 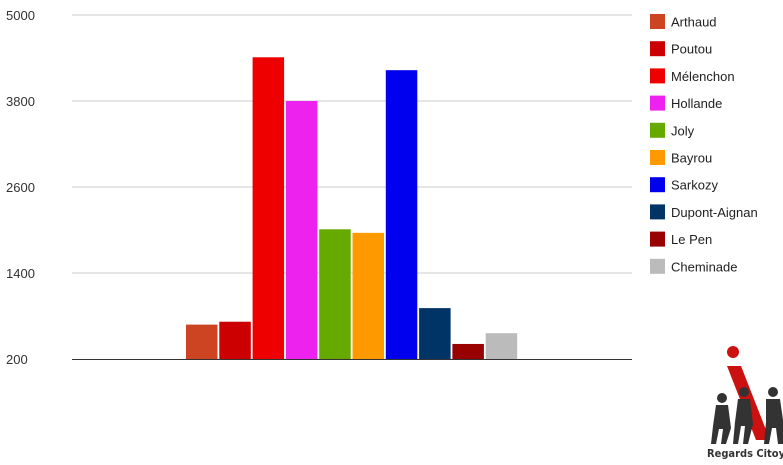 I want to click on legend-label: Poutou, so click(x=691, y=49).